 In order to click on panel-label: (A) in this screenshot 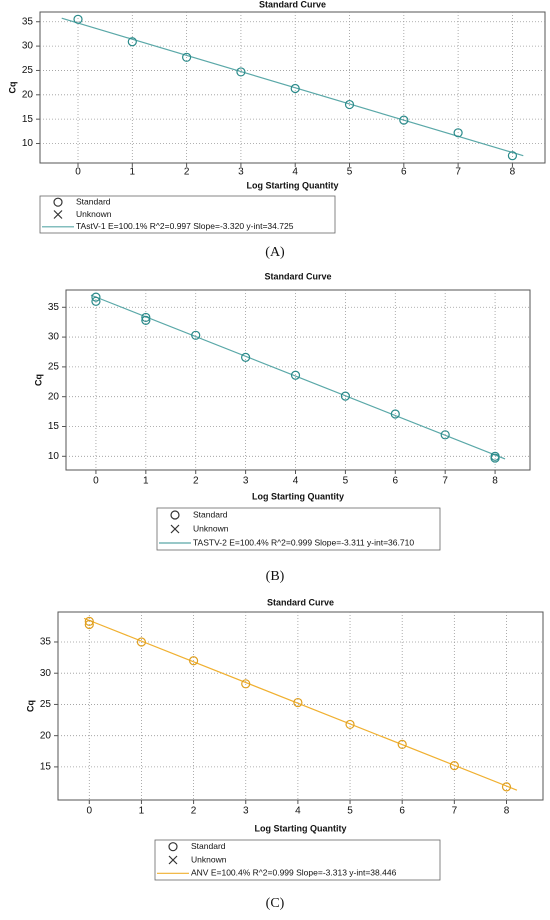, I will do `click(275, 252)`.